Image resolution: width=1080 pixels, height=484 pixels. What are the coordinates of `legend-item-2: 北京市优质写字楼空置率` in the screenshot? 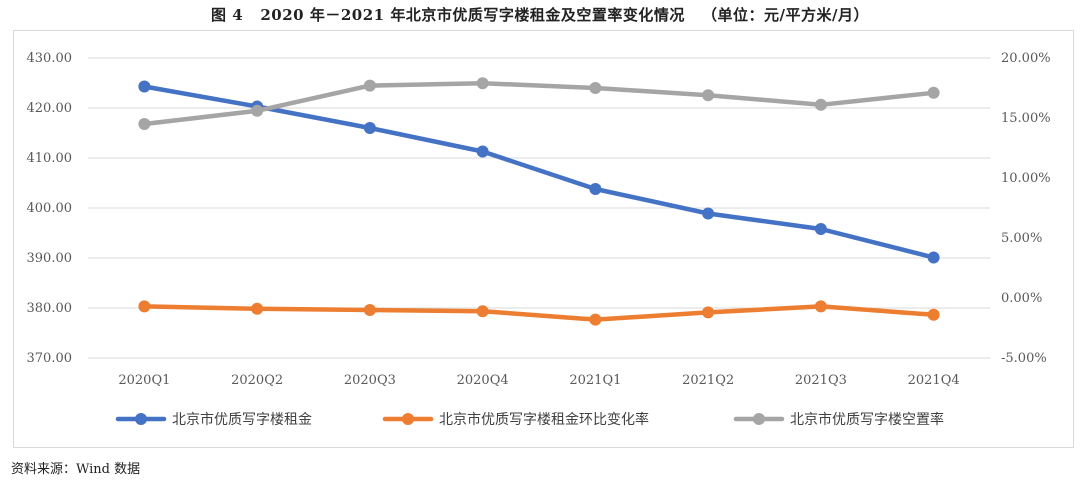 It's located at (838, 419).